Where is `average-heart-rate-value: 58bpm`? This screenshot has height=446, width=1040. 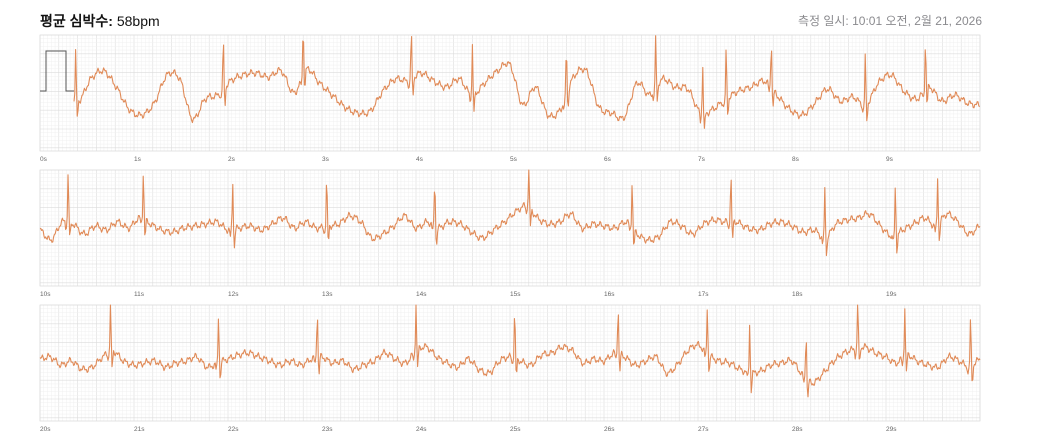 average-heart-rate-value: 58bpm is located at coordinates (138, 21).